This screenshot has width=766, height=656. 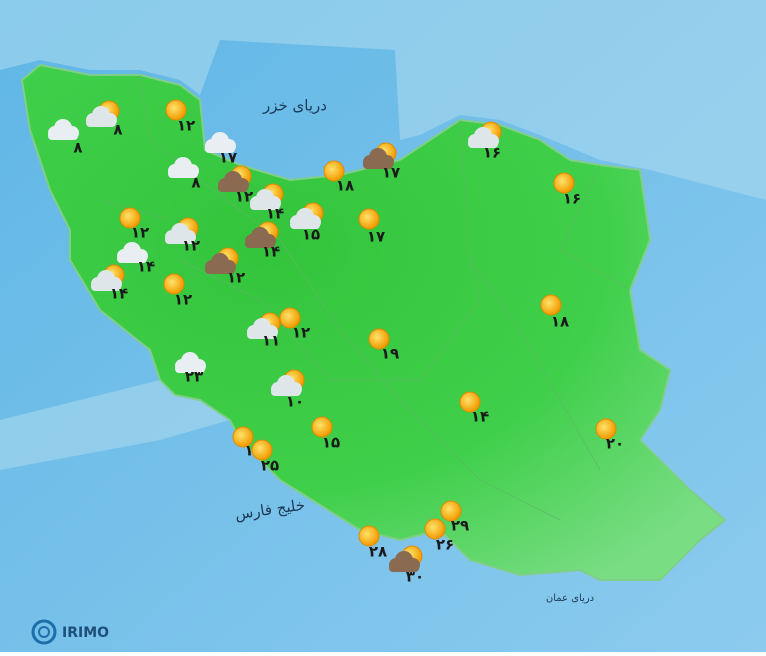 What do you see at coordinates (378, 552) in the screenshot?
I see `temperature-label: ۲۸` at bounding box center [378, 552].